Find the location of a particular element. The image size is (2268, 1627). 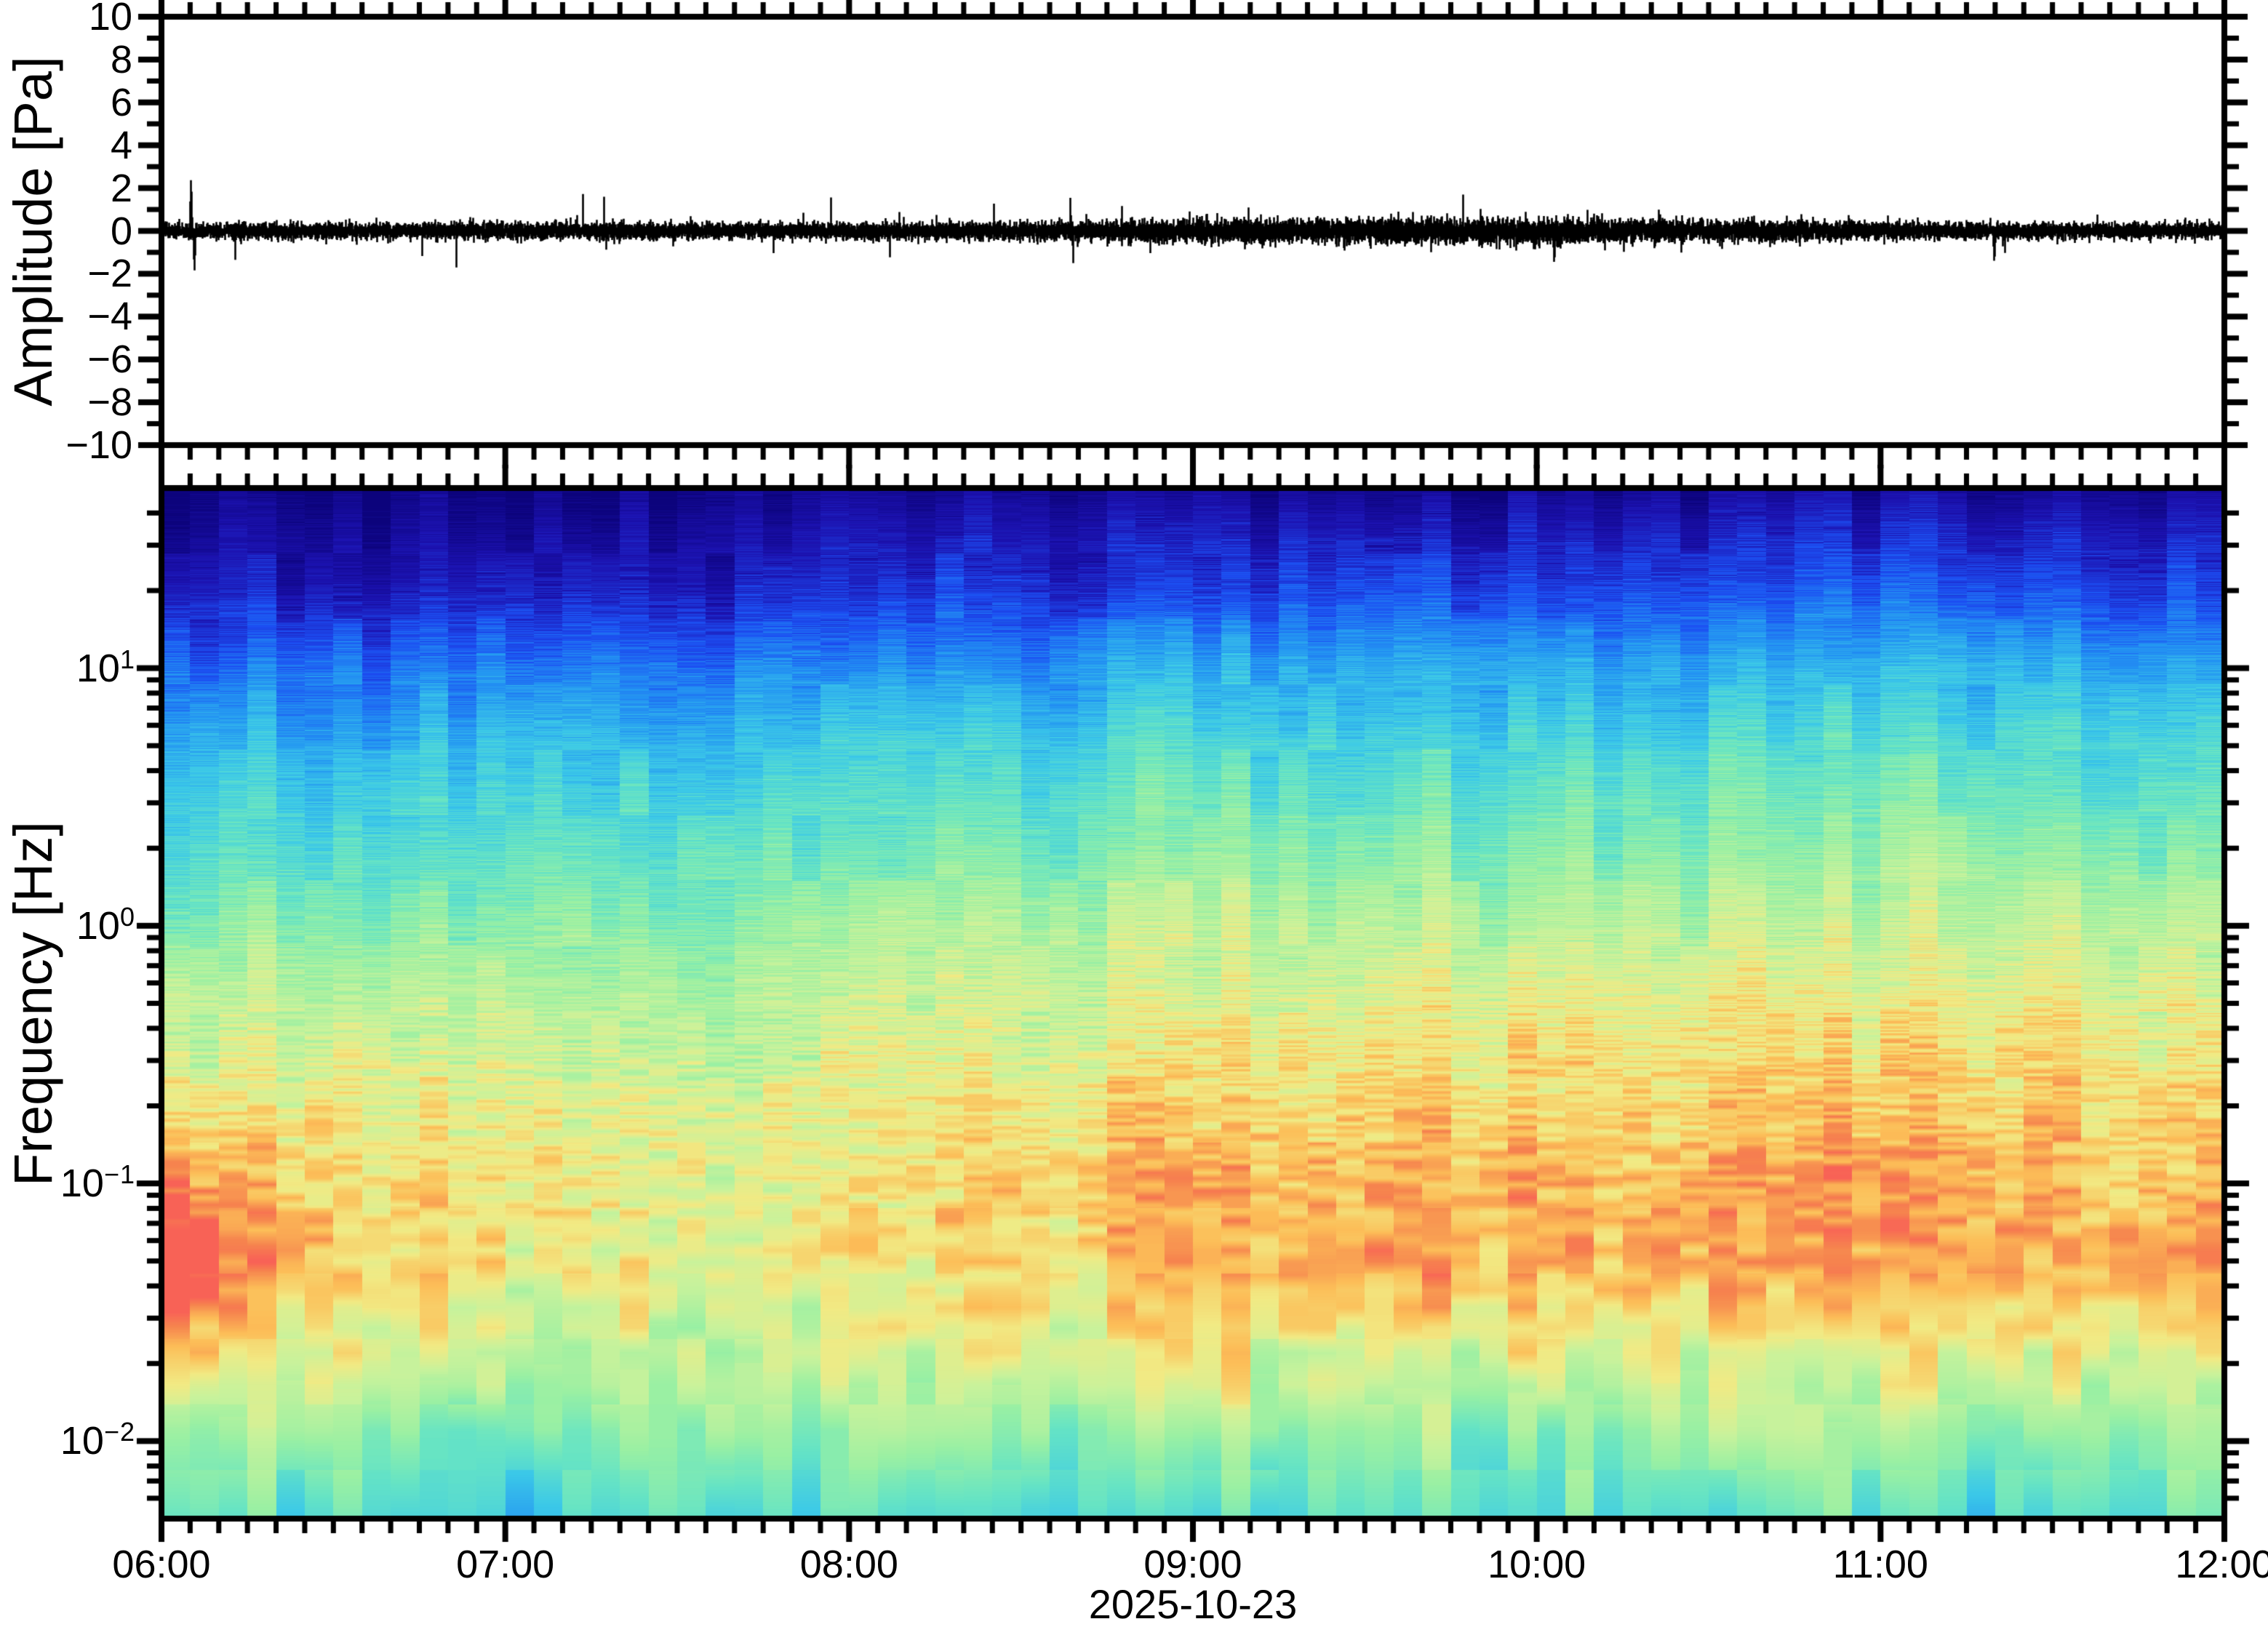

amplitude-tick-label: 2 is located at coordinates (121, 188).